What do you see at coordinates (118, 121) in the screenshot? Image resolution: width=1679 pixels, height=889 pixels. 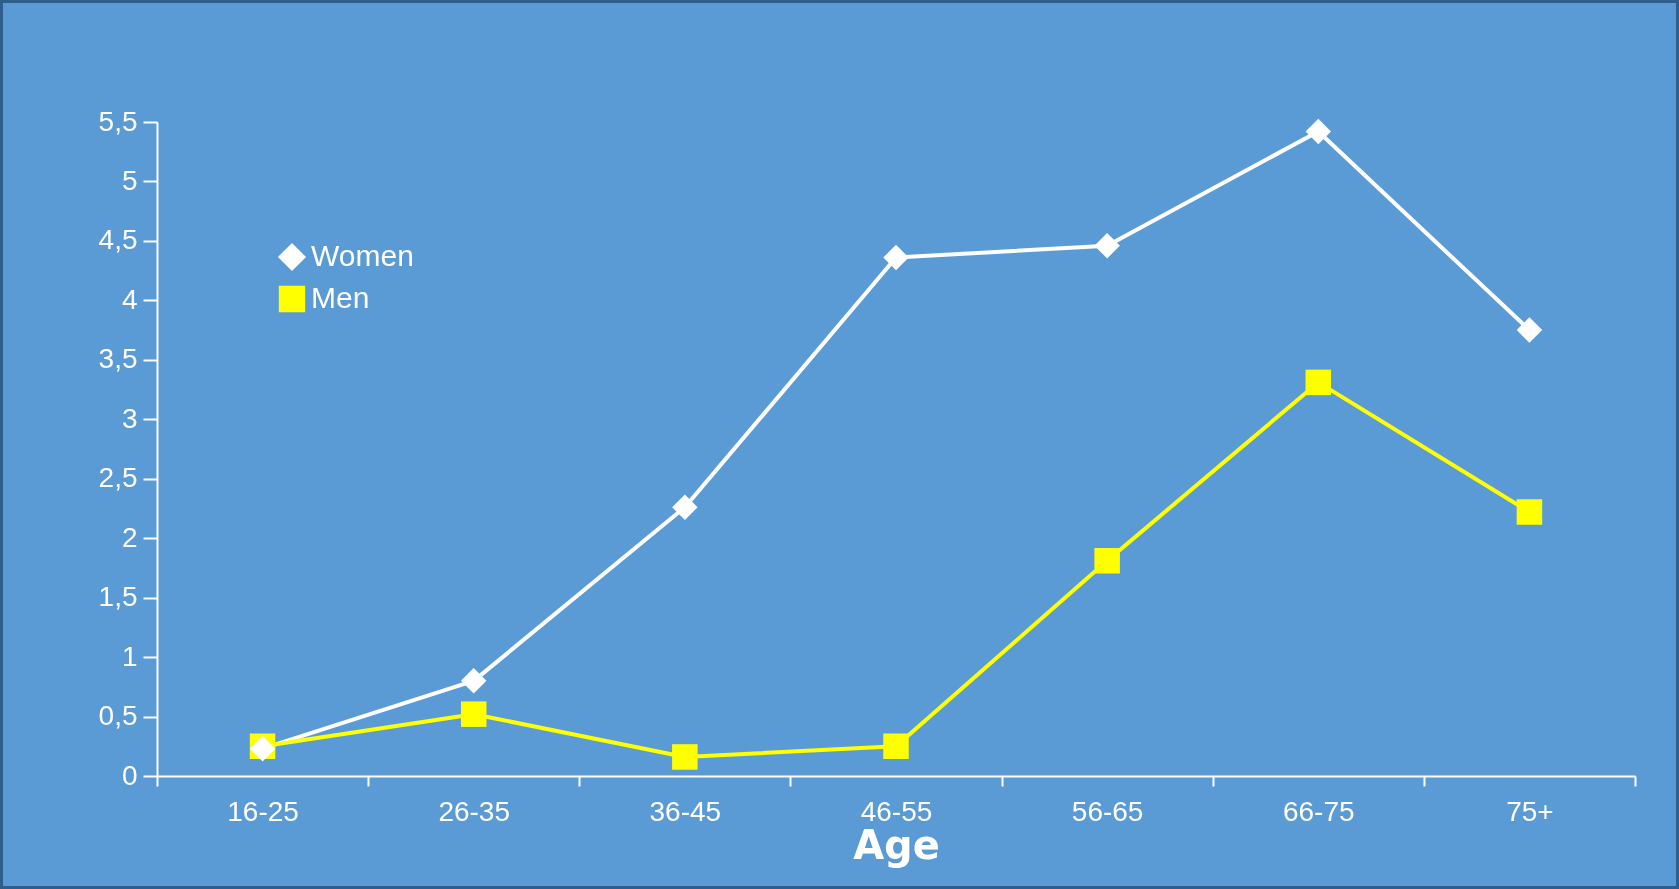 I see `y-tick-label: 5,5` at bounding box center [118, 121].